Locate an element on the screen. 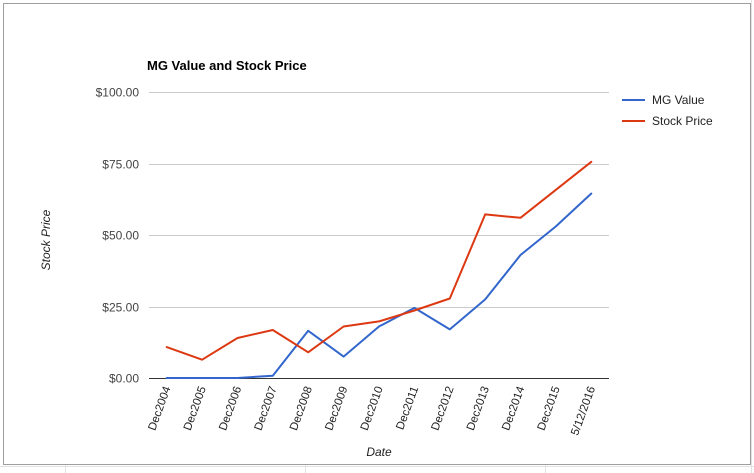  x-tick-label: Dec2015 is located at coordinates (549, 408).